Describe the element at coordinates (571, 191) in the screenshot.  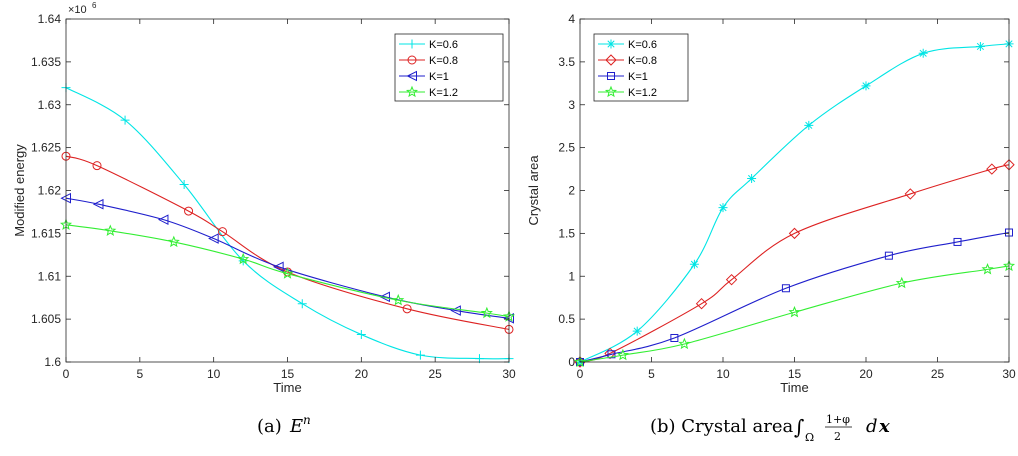
I see `y-tick-label: 2` at that location.